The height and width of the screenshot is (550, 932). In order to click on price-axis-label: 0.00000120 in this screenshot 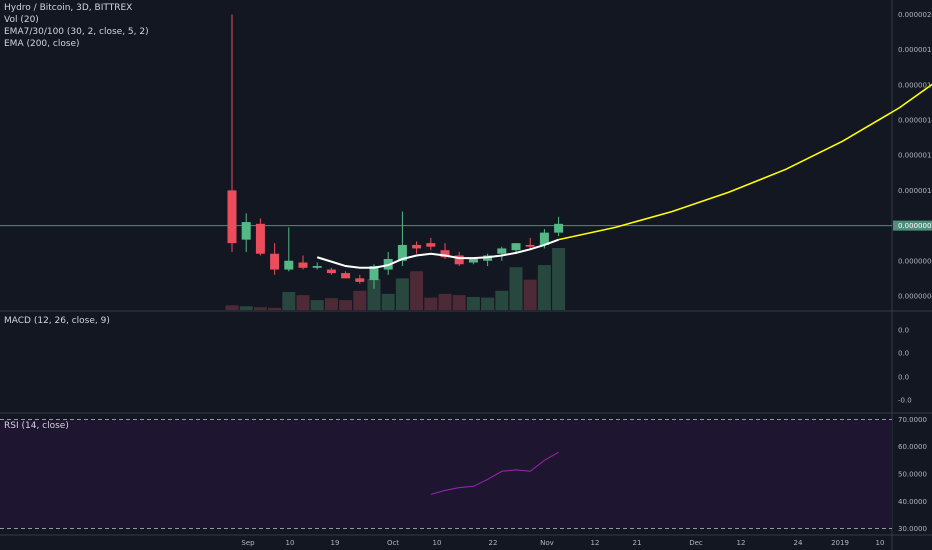, I will do `click(915, 156)`.